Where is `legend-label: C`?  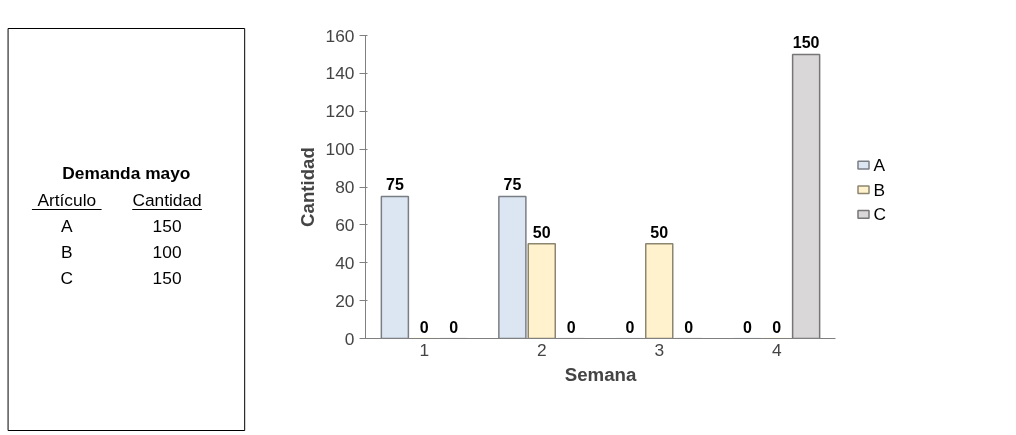
legend-label: C is located at coordinates (880, 214).